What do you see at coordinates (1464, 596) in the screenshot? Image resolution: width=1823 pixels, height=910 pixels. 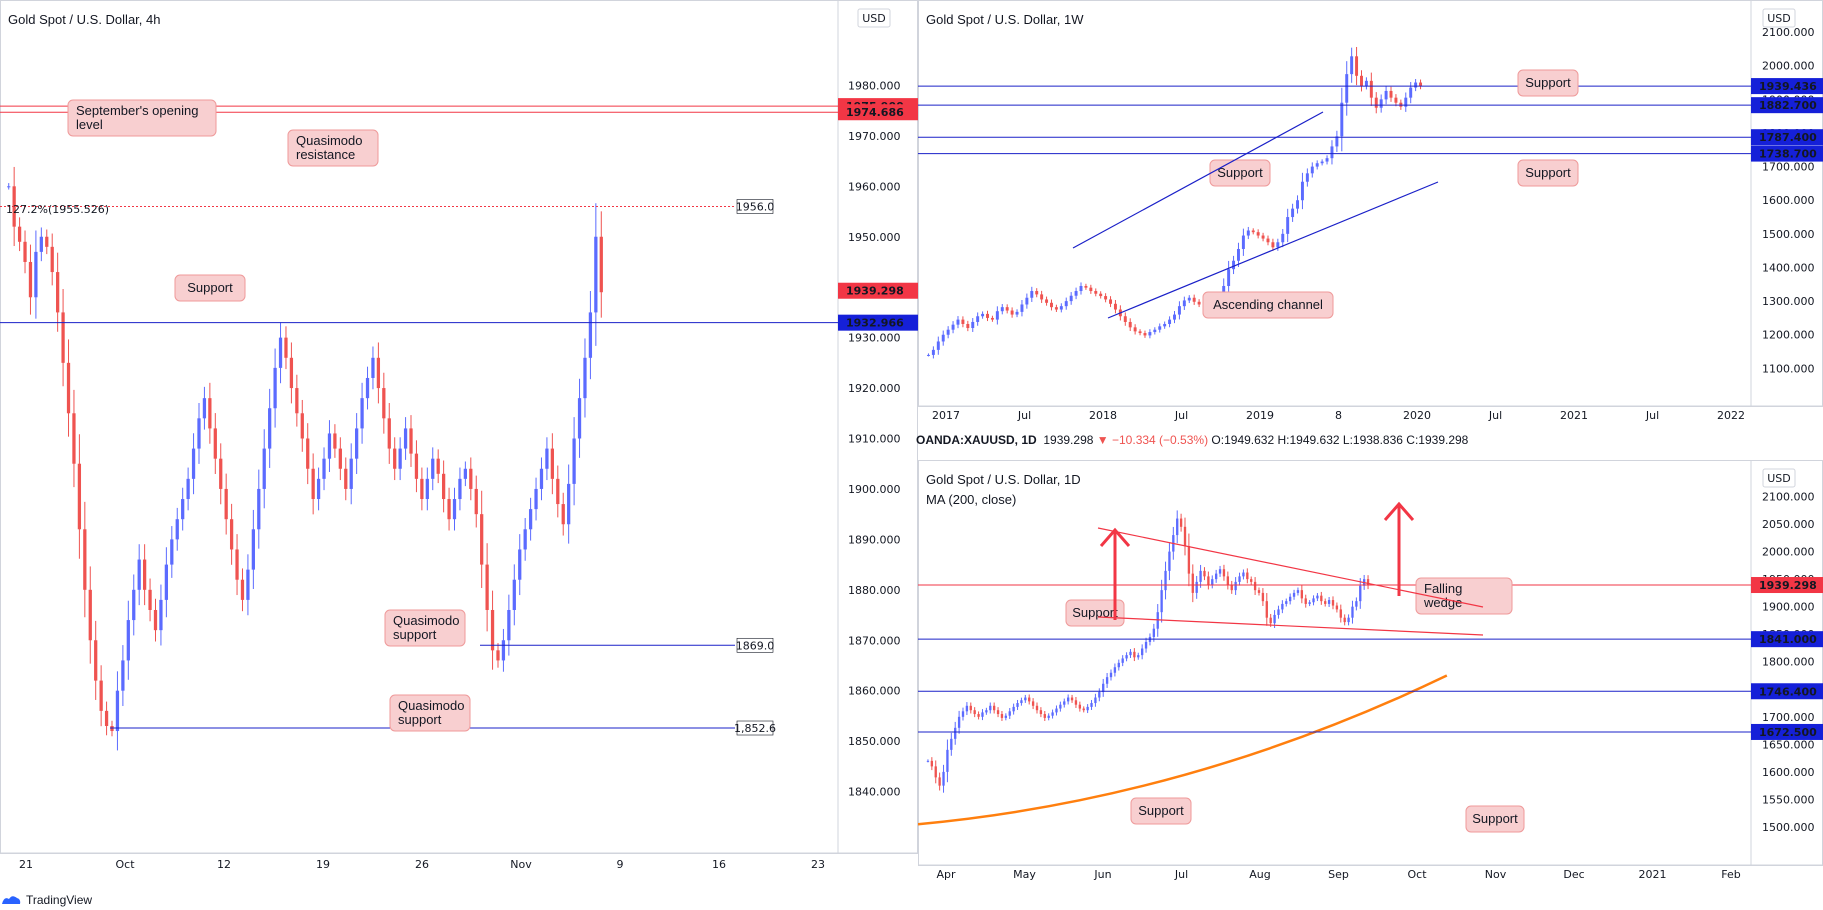 I see `annotation-box` at bounding box center [1464, 596].